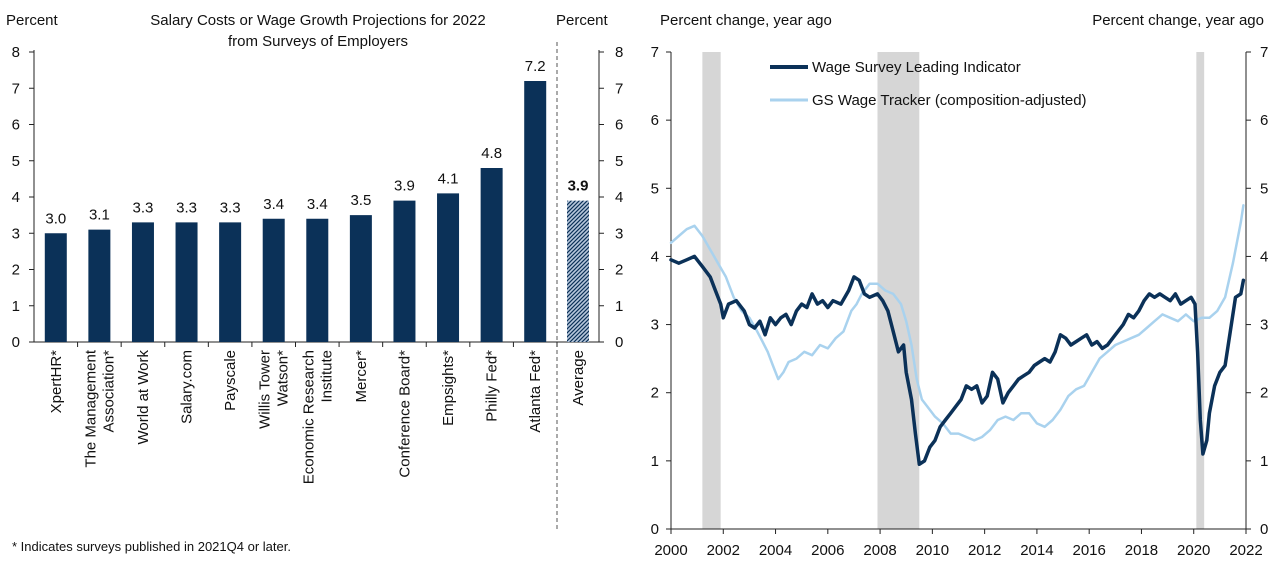 This screenshot has width=1280, height=571. What do you see at coordinates (404, 186) in the screenshot?
I see `bar-value-label: 3.9` at bounding box center [404, 186].